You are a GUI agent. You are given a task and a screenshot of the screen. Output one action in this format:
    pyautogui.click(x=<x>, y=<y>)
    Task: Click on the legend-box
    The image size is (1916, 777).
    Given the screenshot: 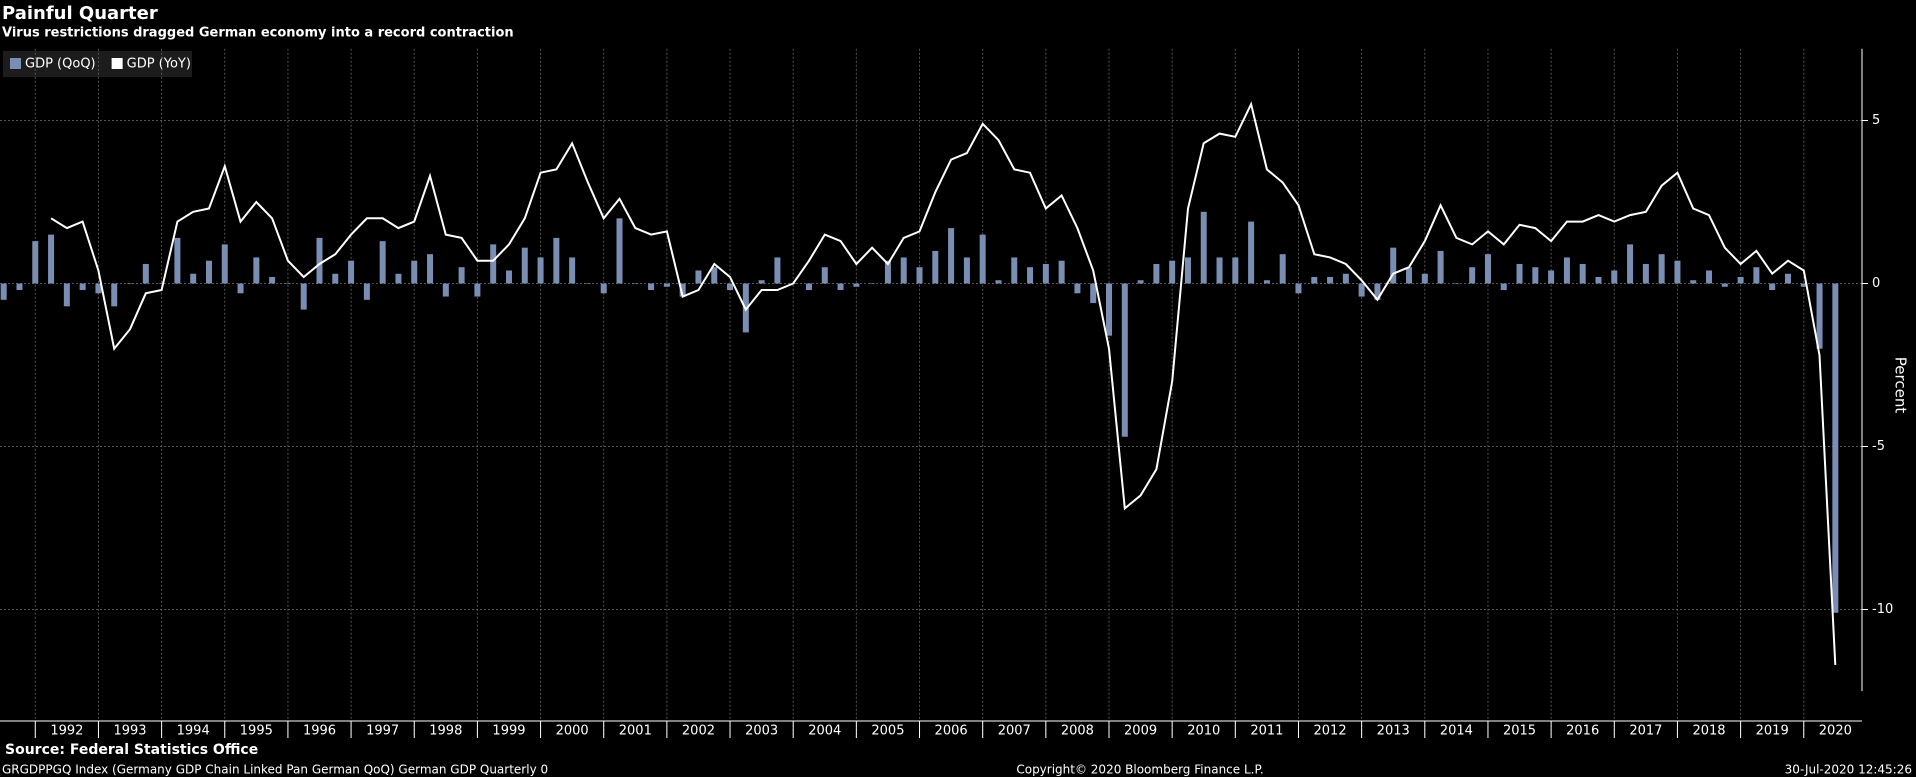 What is the action you would take?
    pyautogui.click(x=97, y=64)
    